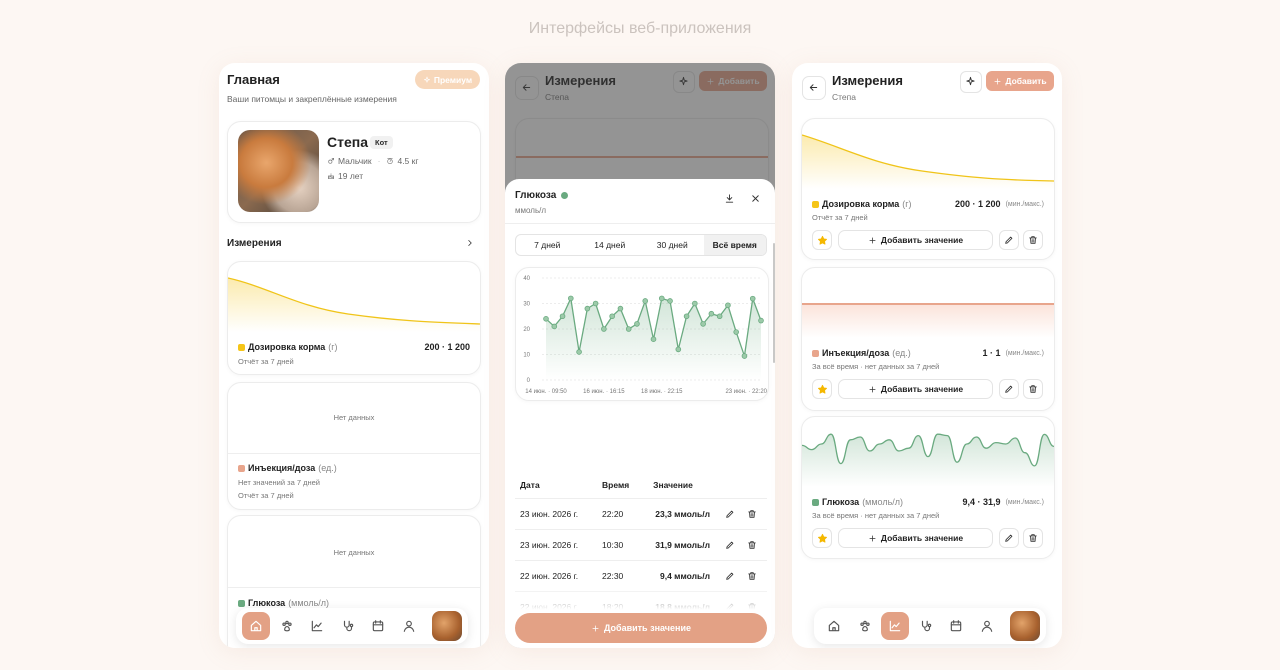 This screenshot has width=1280, height=670. I want to click on column-header: Значение, so click(673, 485).